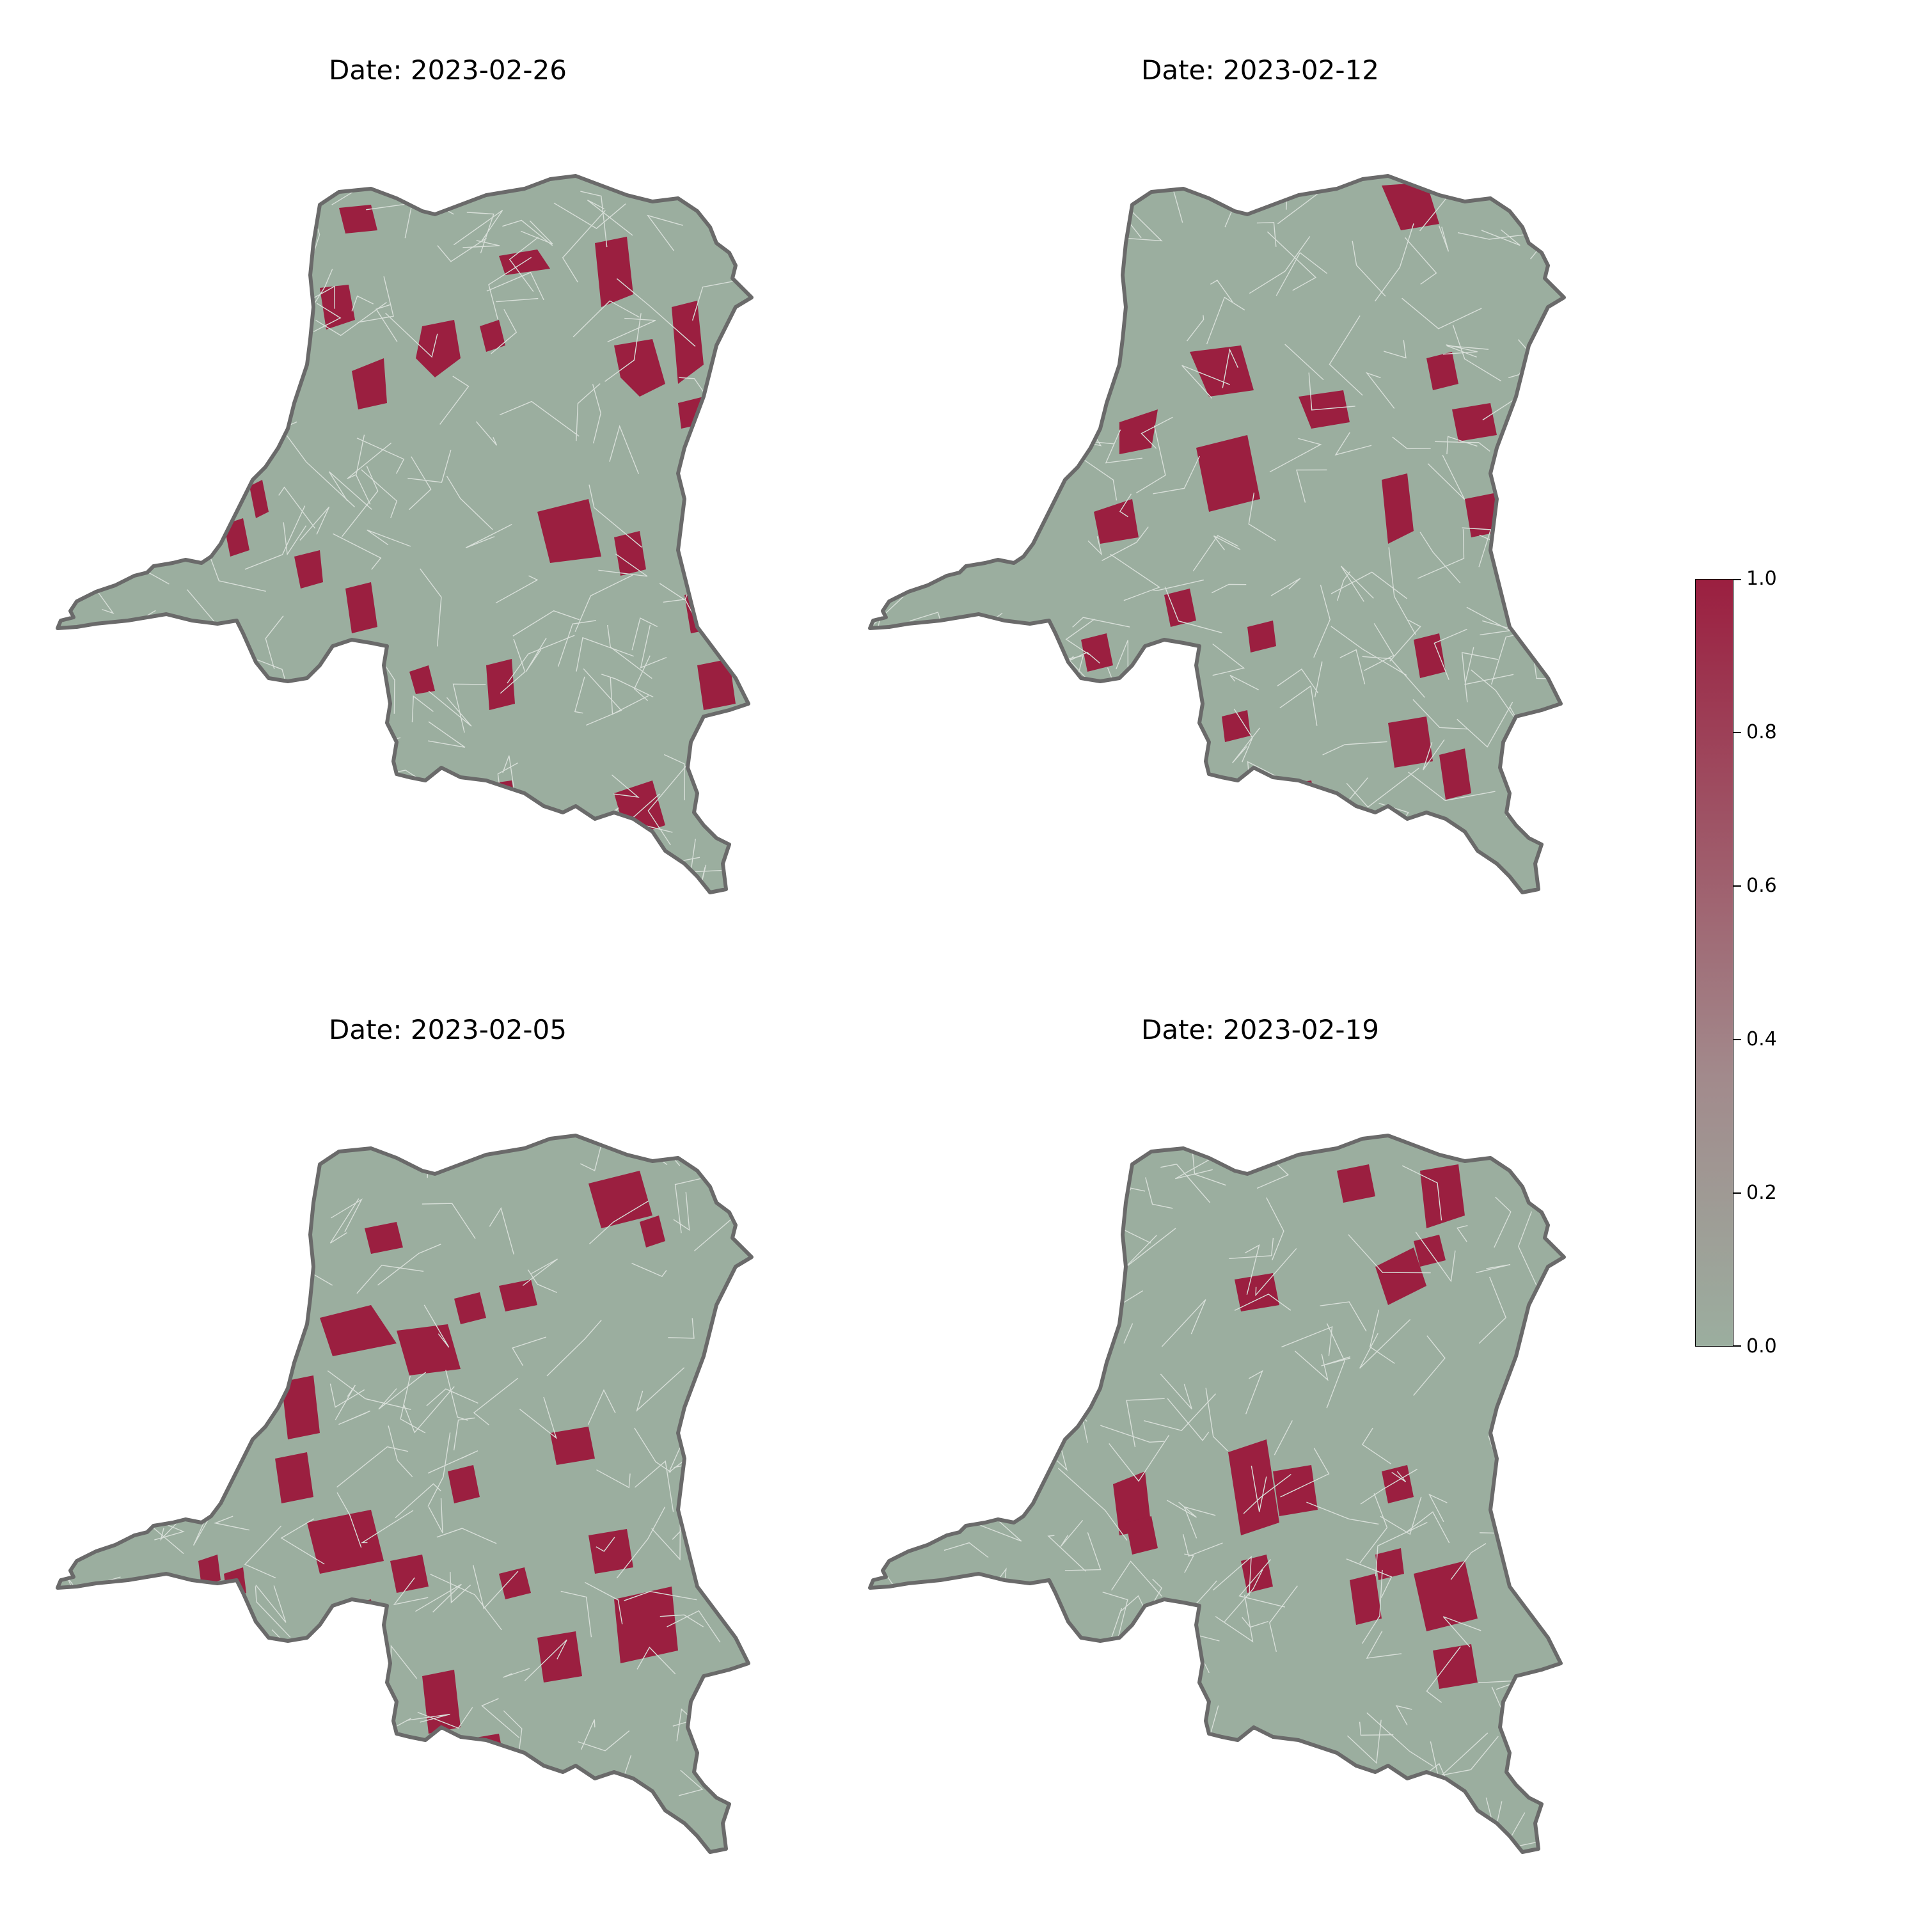 This screenshot has height=1932, width=1919. I want to click on choropleth-map, so click(405, 1494).